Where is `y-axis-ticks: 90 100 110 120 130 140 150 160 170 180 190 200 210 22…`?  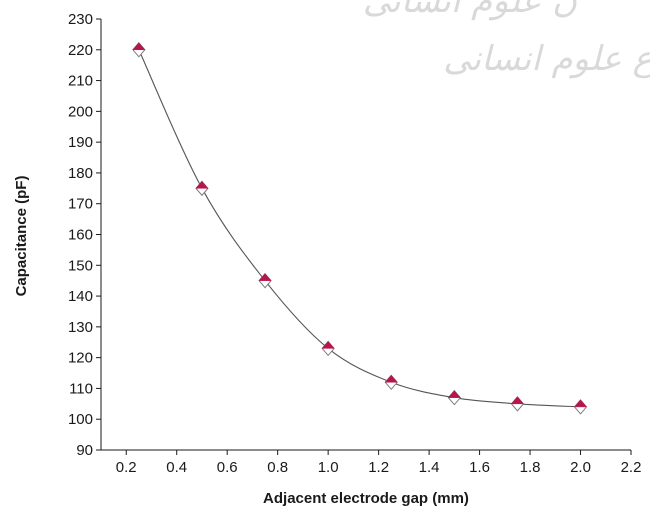
y-axis-ticks: 90 100 110 120 130 140 150 160 170 180 190 200 210 22… is located at coordinates (84, 235).